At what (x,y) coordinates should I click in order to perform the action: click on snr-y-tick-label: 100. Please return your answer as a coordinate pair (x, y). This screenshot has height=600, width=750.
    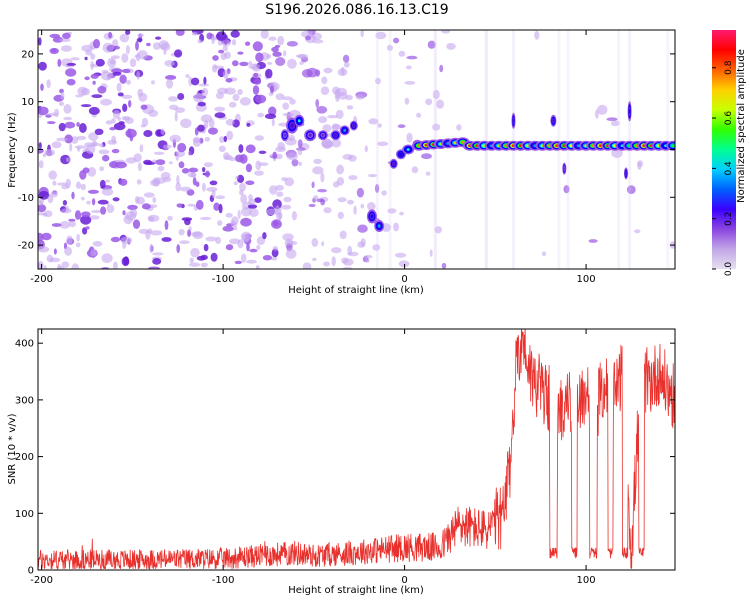
    Looking at the image, I should click on (24, 514).